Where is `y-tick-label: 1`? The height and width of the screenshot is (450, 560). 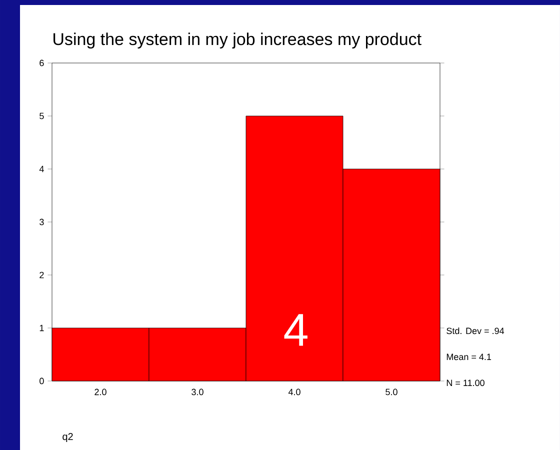
y-tick-label: 1 is located at coordinates (42, 328).